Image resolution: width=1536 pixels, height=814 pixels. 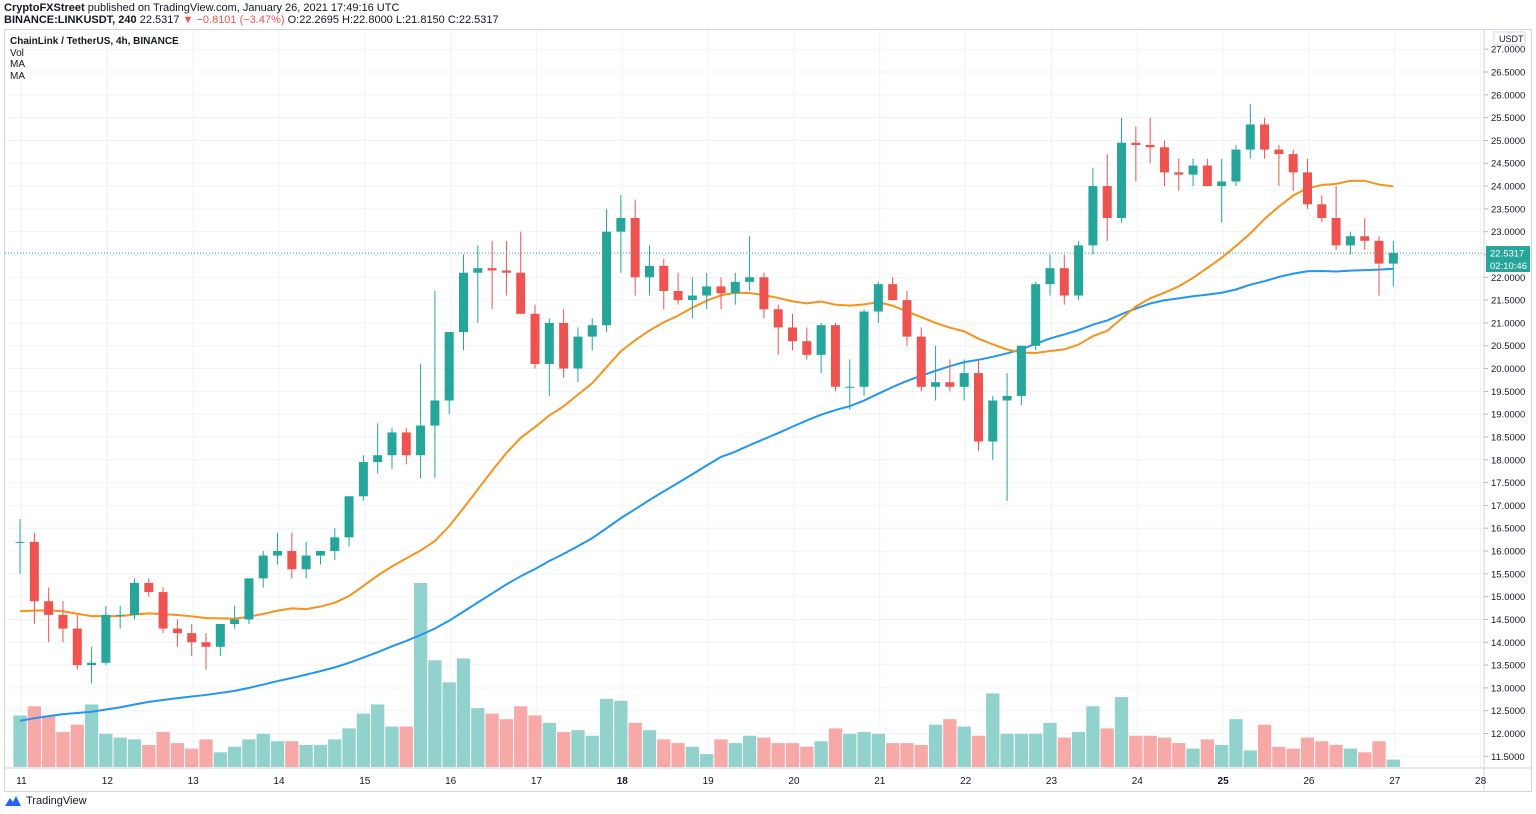 What do you see at coordinates (393, 20) in the screenshot?
I see `ohlc-values: O:22.2695 H:22.8000 L:21.8150 C:22.5317` at bounding box center [393, 20].